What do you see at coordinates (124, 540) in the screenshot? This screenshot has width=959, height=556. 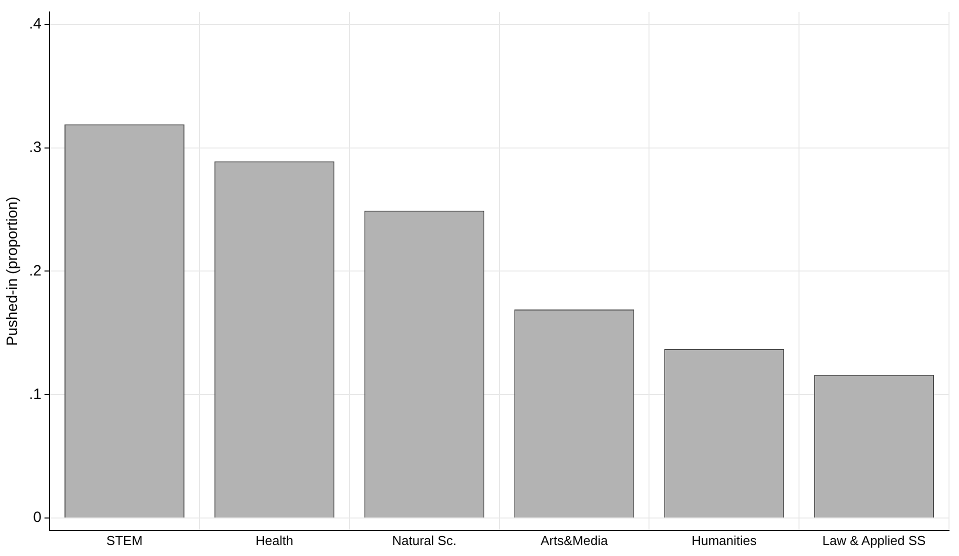 I see `x-tick-label: STEM` at bounding box center [124, 540].